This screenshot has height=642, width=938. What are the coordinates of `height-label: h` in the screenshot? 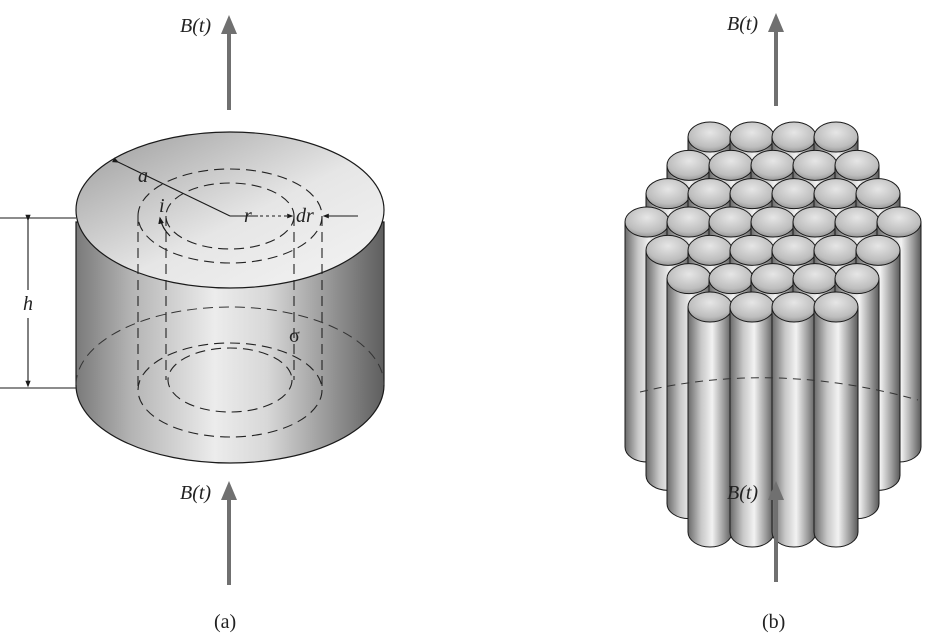 It's located at (28, 304).